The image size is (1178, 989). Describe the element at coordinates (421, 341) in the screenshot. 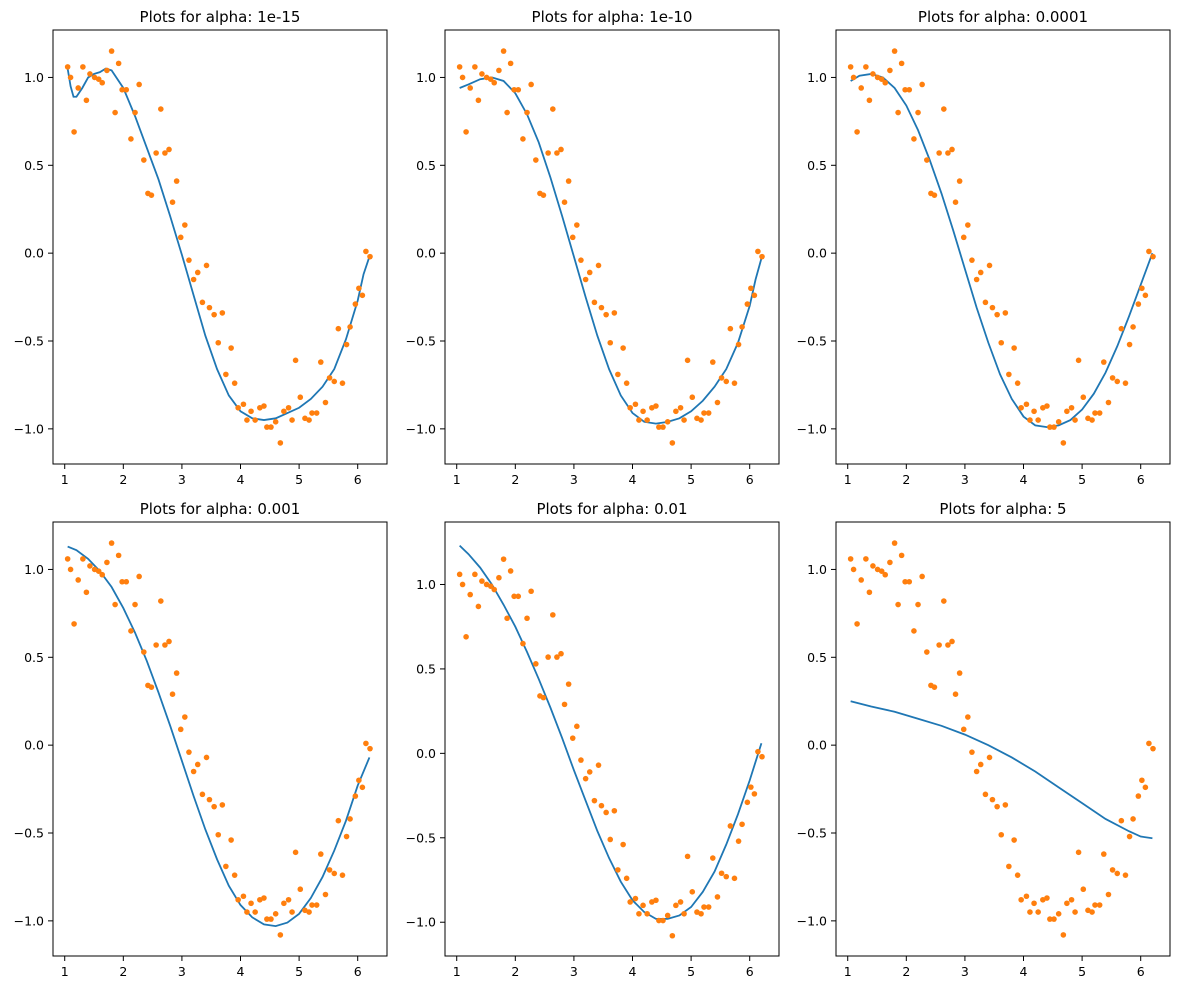

I see `y-tick-label: −0.5` at that location.